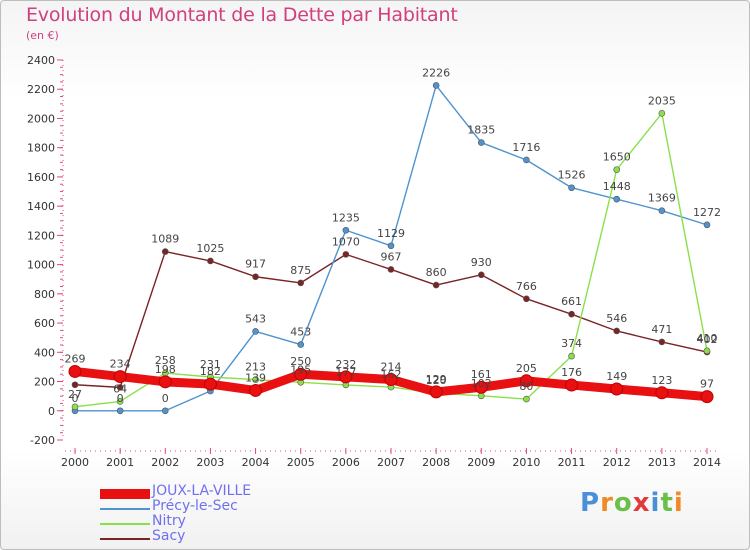 The height and width of the screenshot is (550, 750). What do you see at coordinates (436, 379) in the screenshot?
I see `data-label: 129` at bounding box center [436, 379].